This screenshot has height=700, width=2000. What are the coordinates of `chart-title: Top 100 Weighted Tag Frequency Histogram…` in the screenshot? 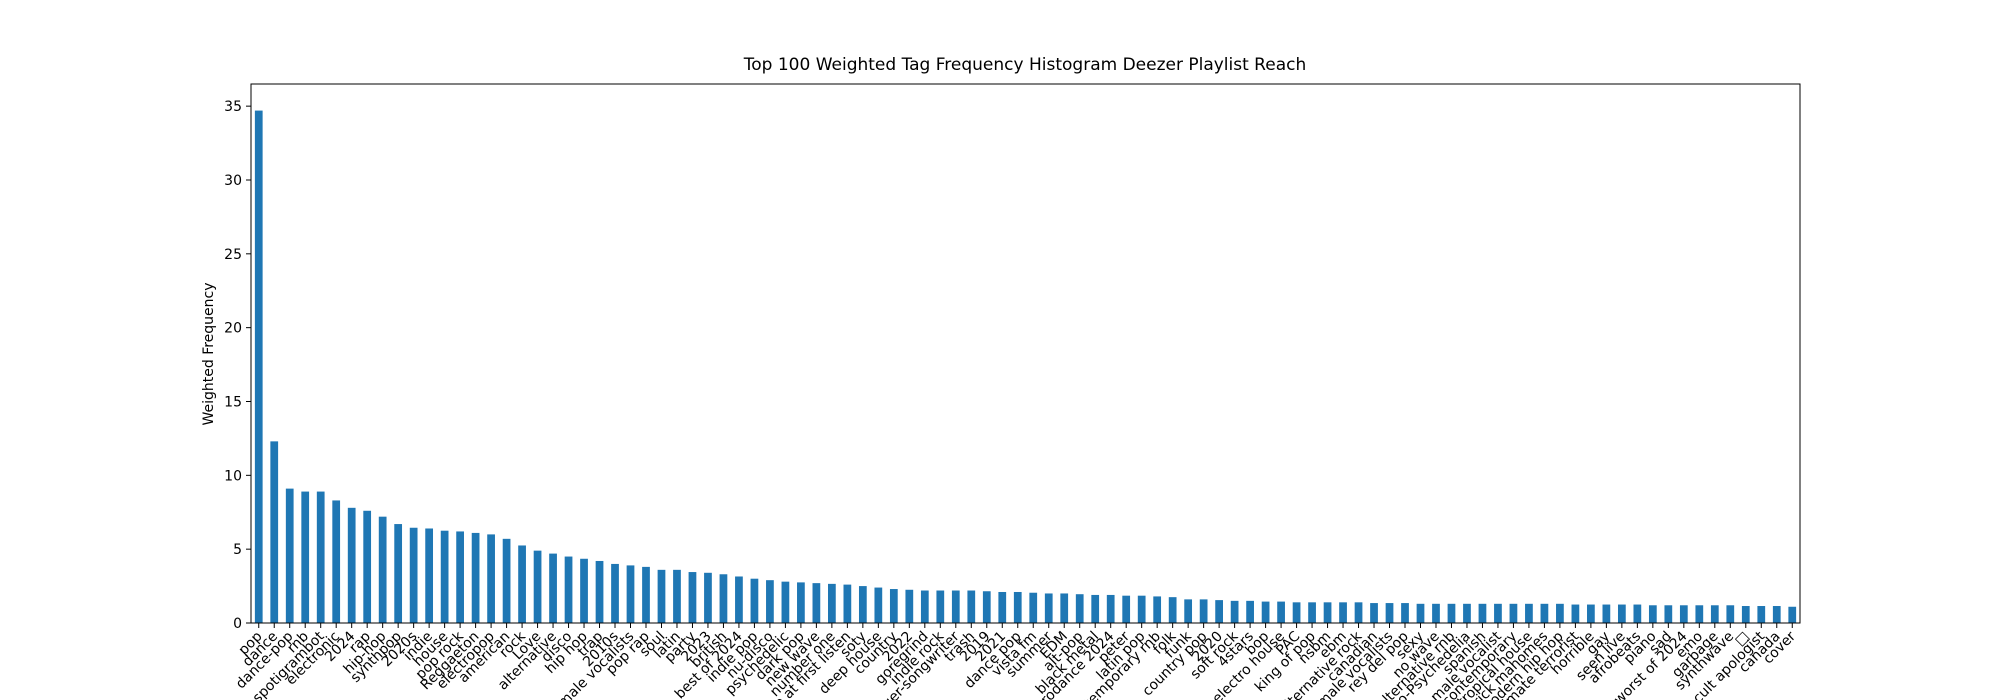 It's located at (1024, 65).